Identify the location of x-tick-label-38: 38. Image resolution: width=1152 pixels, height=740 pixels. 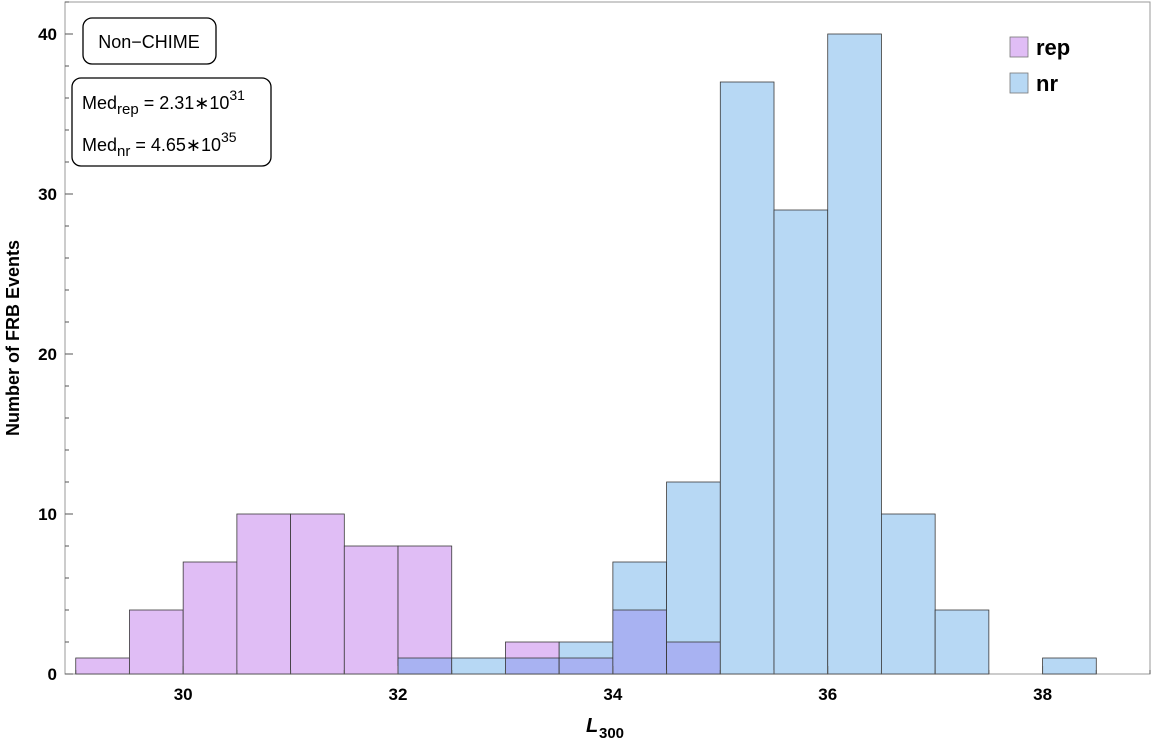
(1042, 694).